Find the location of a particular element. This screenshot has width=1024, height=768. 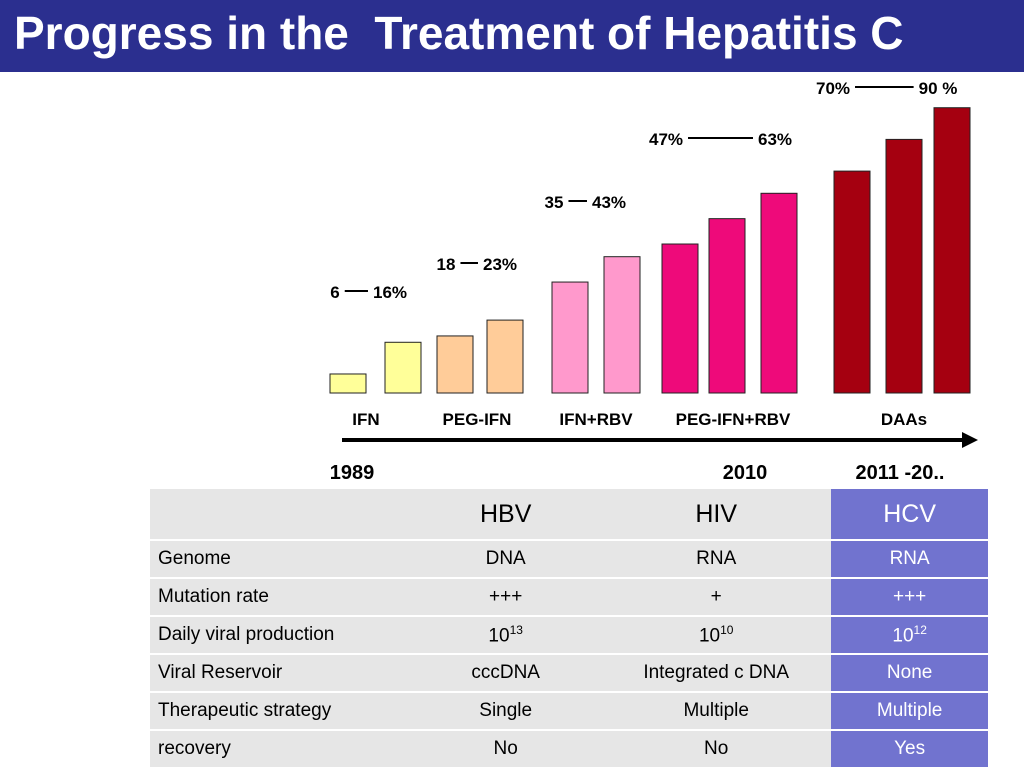

cell-hcv: Multiple is located at coordinates (909, 710).